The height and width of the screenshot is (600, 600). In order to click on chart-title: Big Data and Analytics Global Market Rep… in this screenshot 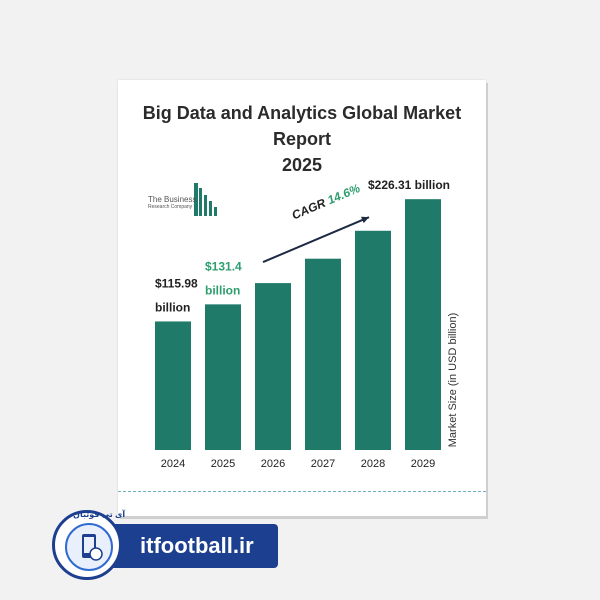, I will do `click(302, 139)`.